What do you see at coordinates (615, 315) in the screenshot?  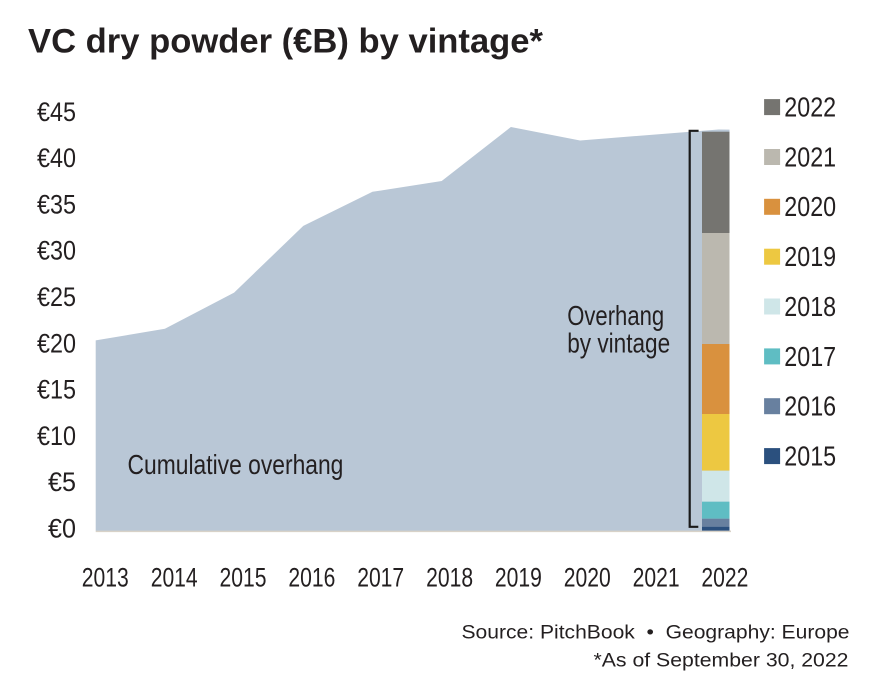 I see `svg-text: Overhang` at bounding box center [615, 315].